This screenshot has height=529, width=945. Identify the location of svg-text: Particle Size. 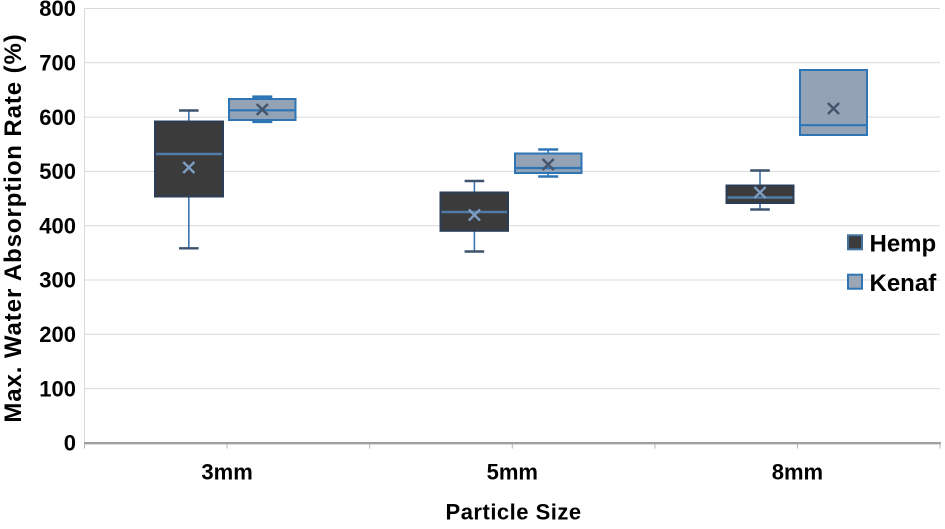
(514, 512).